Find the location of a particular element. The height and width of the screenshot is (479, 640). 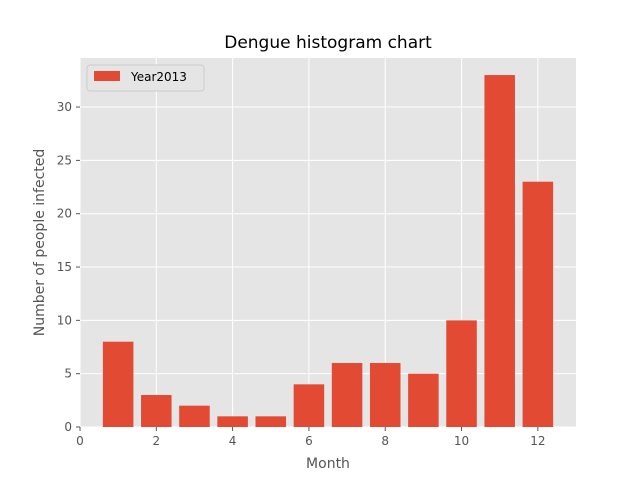

x-tick-label: 8 is located at coordinates (385, 441).